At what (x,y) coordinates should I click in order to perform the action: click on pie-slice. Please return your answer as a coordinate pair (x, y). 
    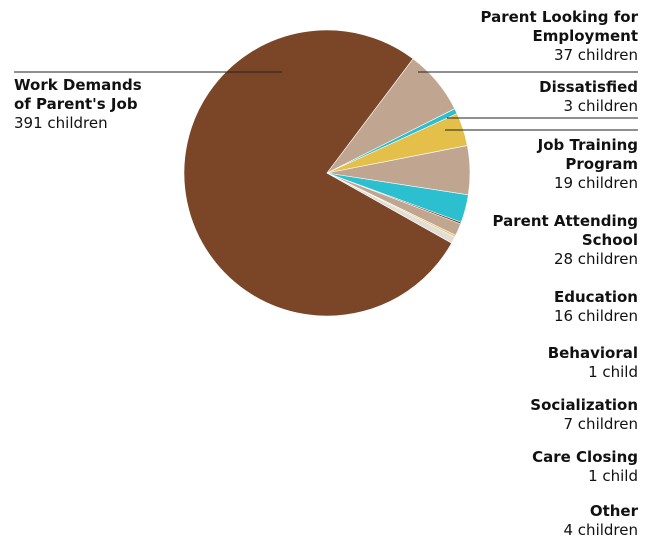
    Looking at the image, I should click on (391, 116).